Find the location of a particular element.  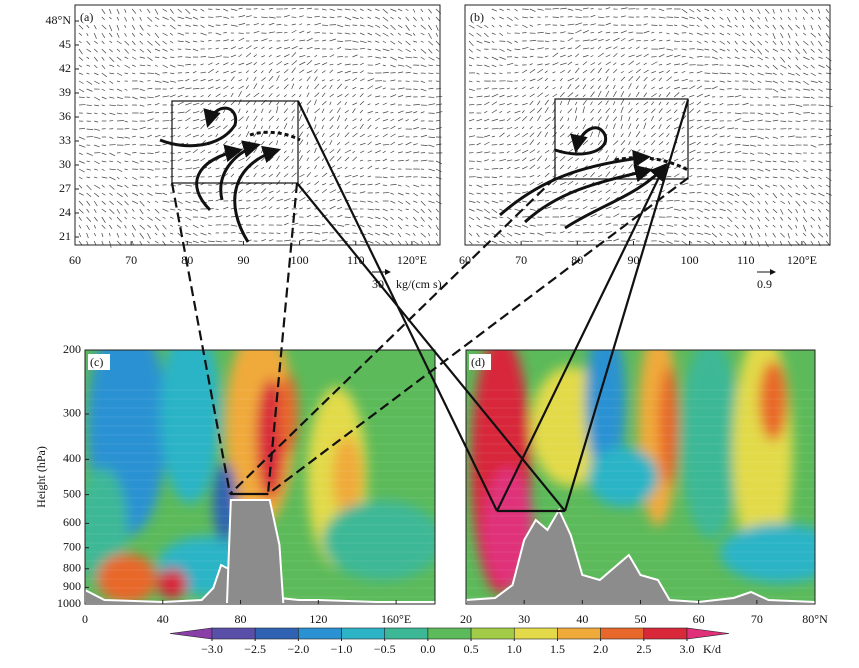

colorbar-tick-label: 0.5 is located at coordinates (471, 649).